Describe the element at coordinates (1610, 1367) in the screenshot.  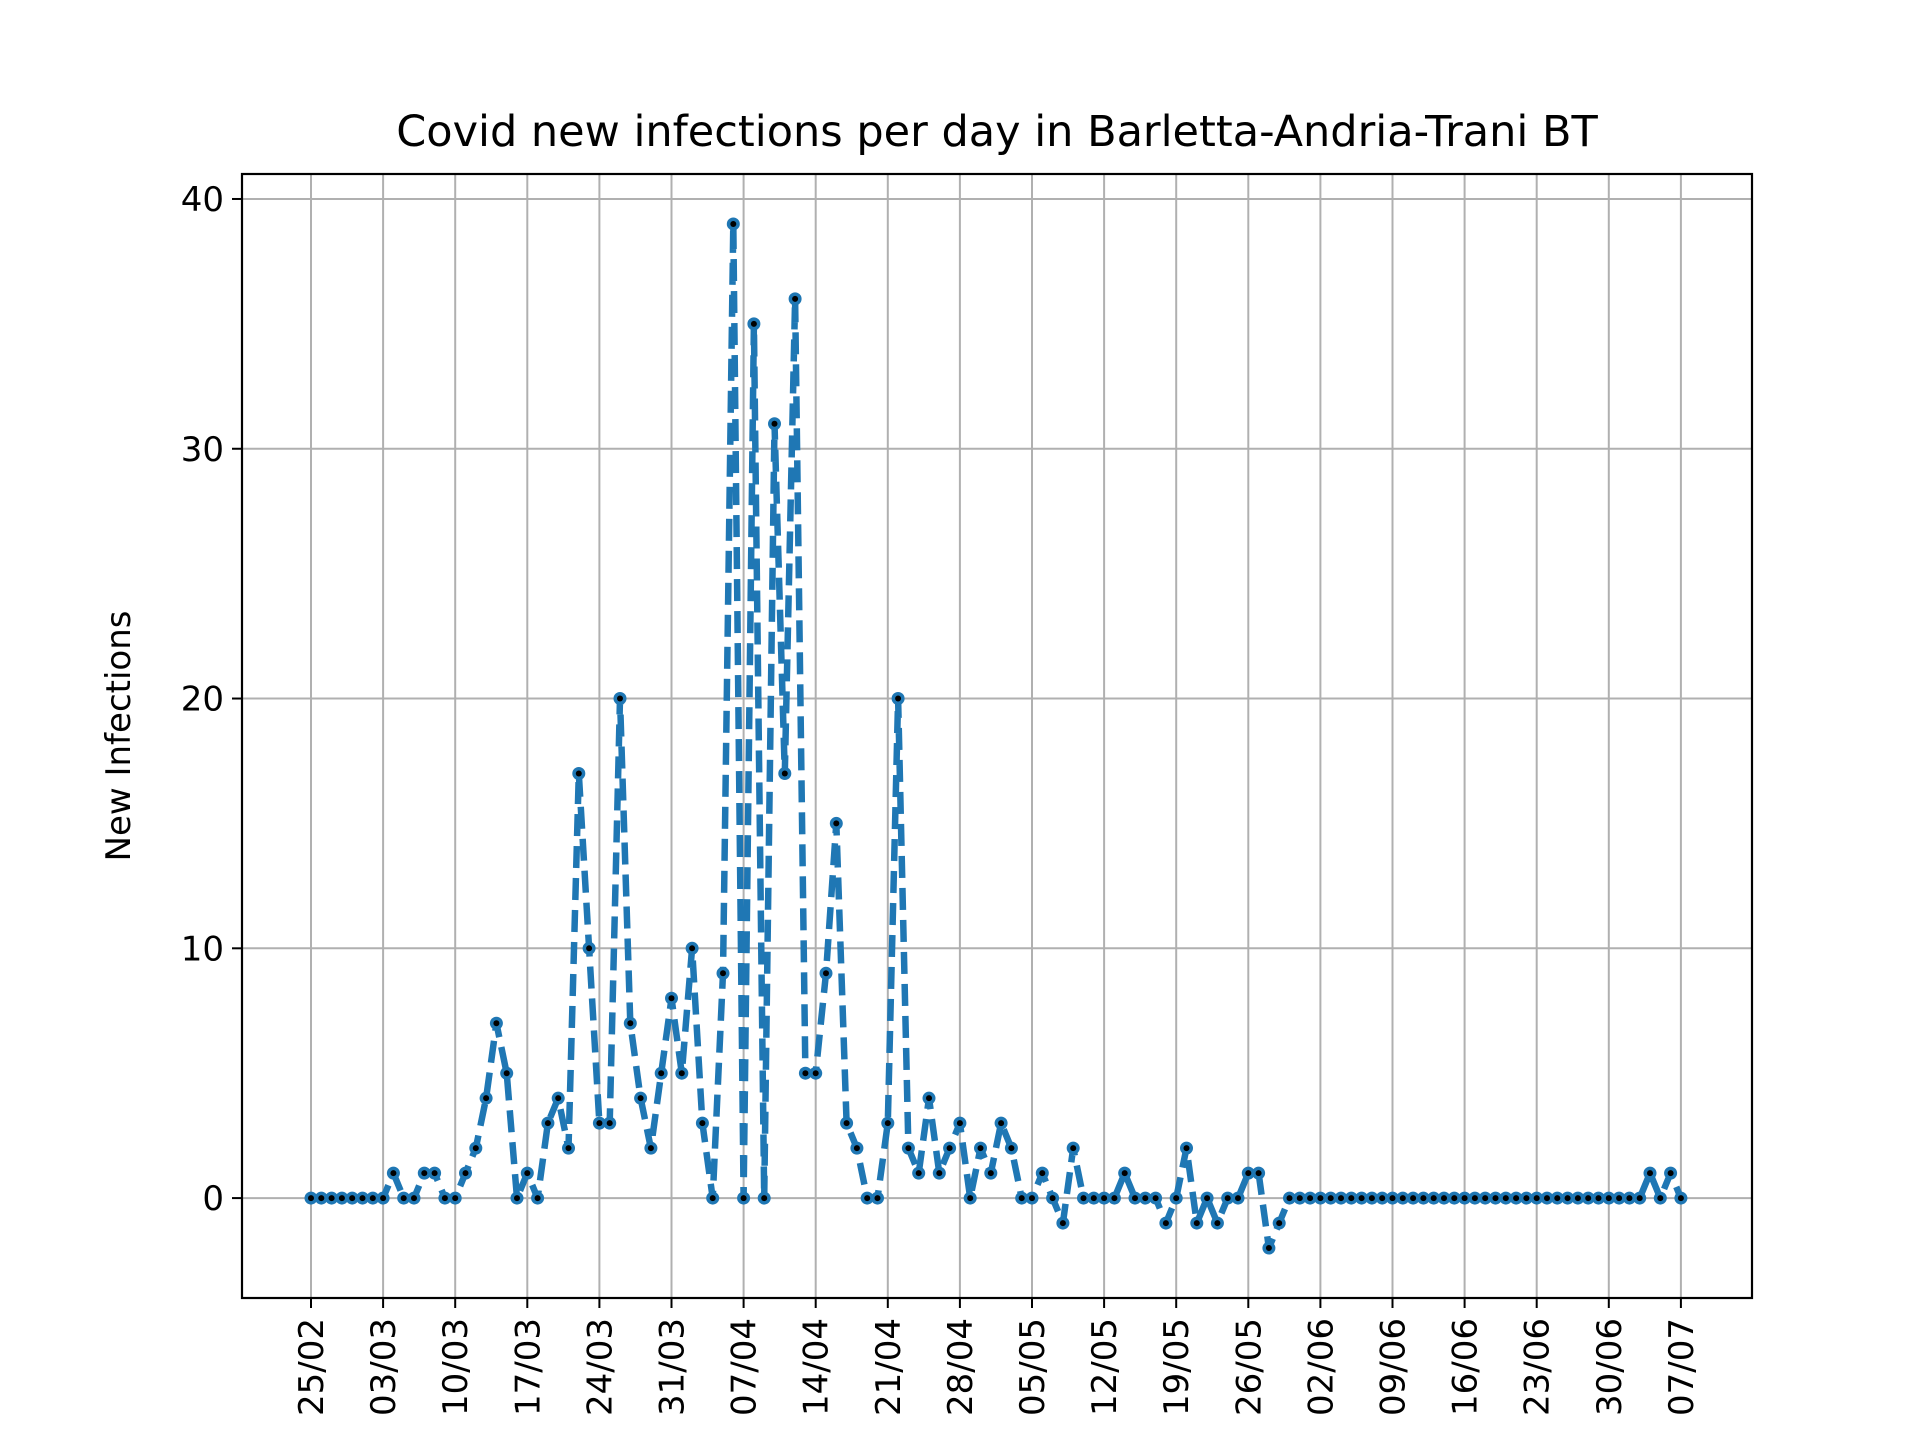
I see `x-tick-label: 30/06` at that location.